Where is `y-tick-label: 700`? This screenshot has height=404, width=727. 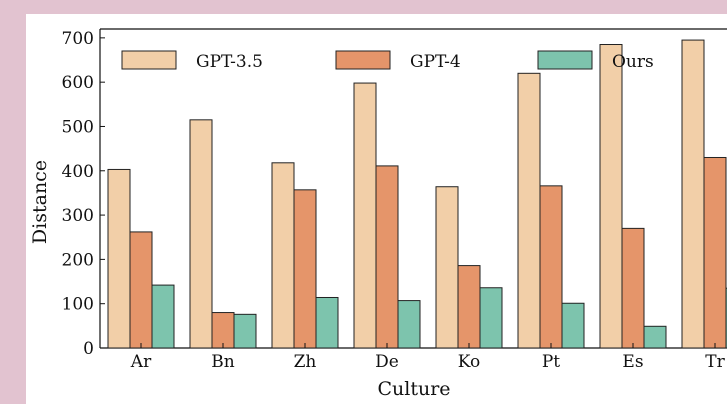 y-tick-label: 700 is located at coordinates (78, 39).